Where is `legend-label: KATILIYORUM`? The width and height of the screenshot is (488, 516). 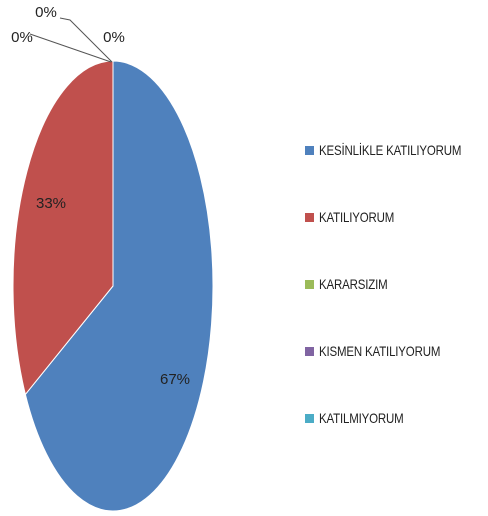
legend-label: KATILIYORUM is located at coordinates (357, 217).